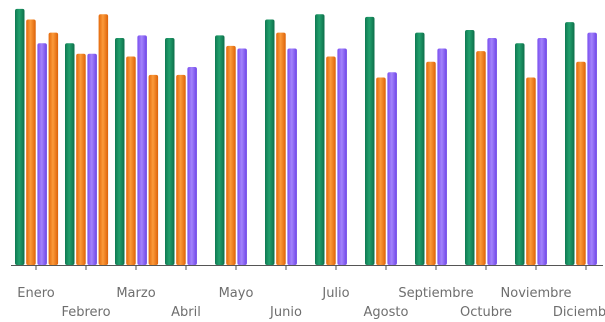 This screenshot has height=322, width=605. I want to click on bar-series-1-abril, so click(170, 151).